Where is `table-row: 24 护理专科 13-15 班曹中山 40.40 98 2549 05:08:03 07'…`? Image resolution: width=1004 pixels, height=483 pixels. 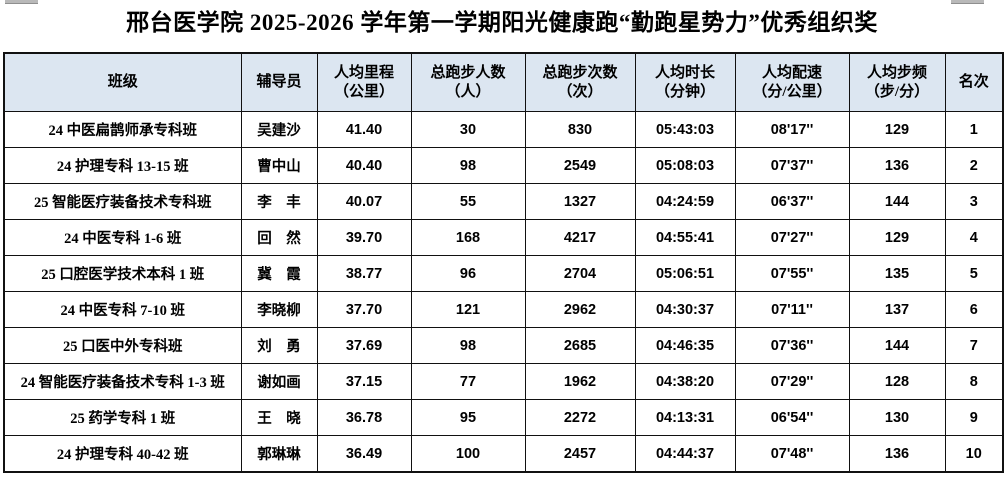 table-row: 24 护理专科 13-15 班曹中山 40.40 98 2549 05:08:03 07'… is located at coordinates (503, 165).